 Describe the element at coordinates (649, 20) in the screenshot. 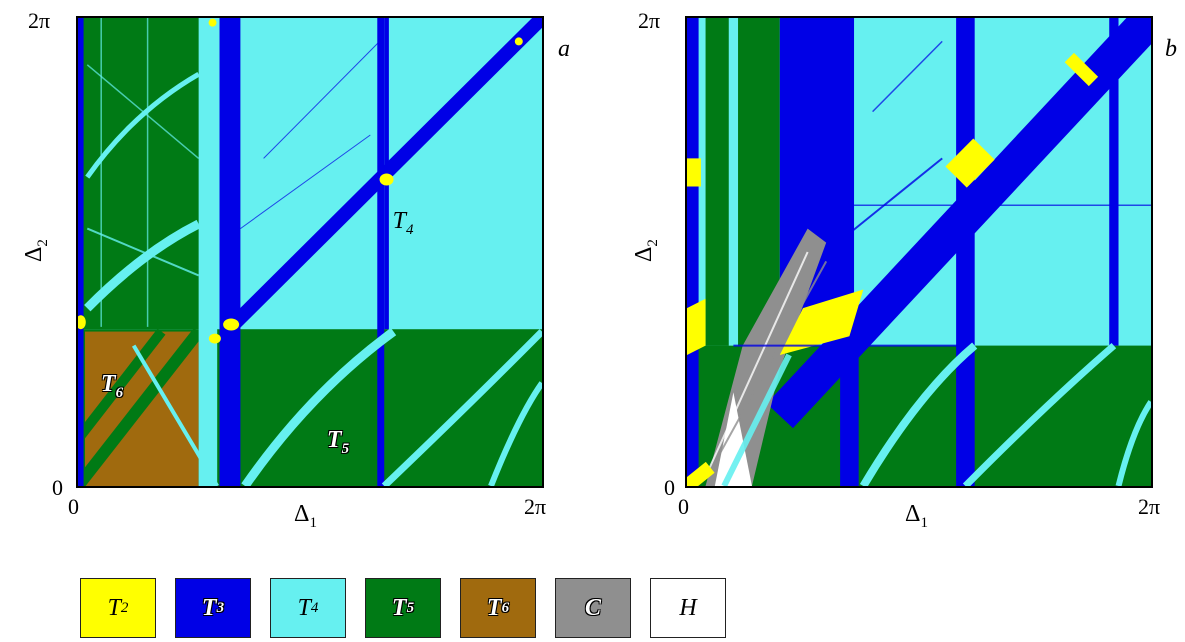

I see `y-tick-top-b: 2π` at that location.